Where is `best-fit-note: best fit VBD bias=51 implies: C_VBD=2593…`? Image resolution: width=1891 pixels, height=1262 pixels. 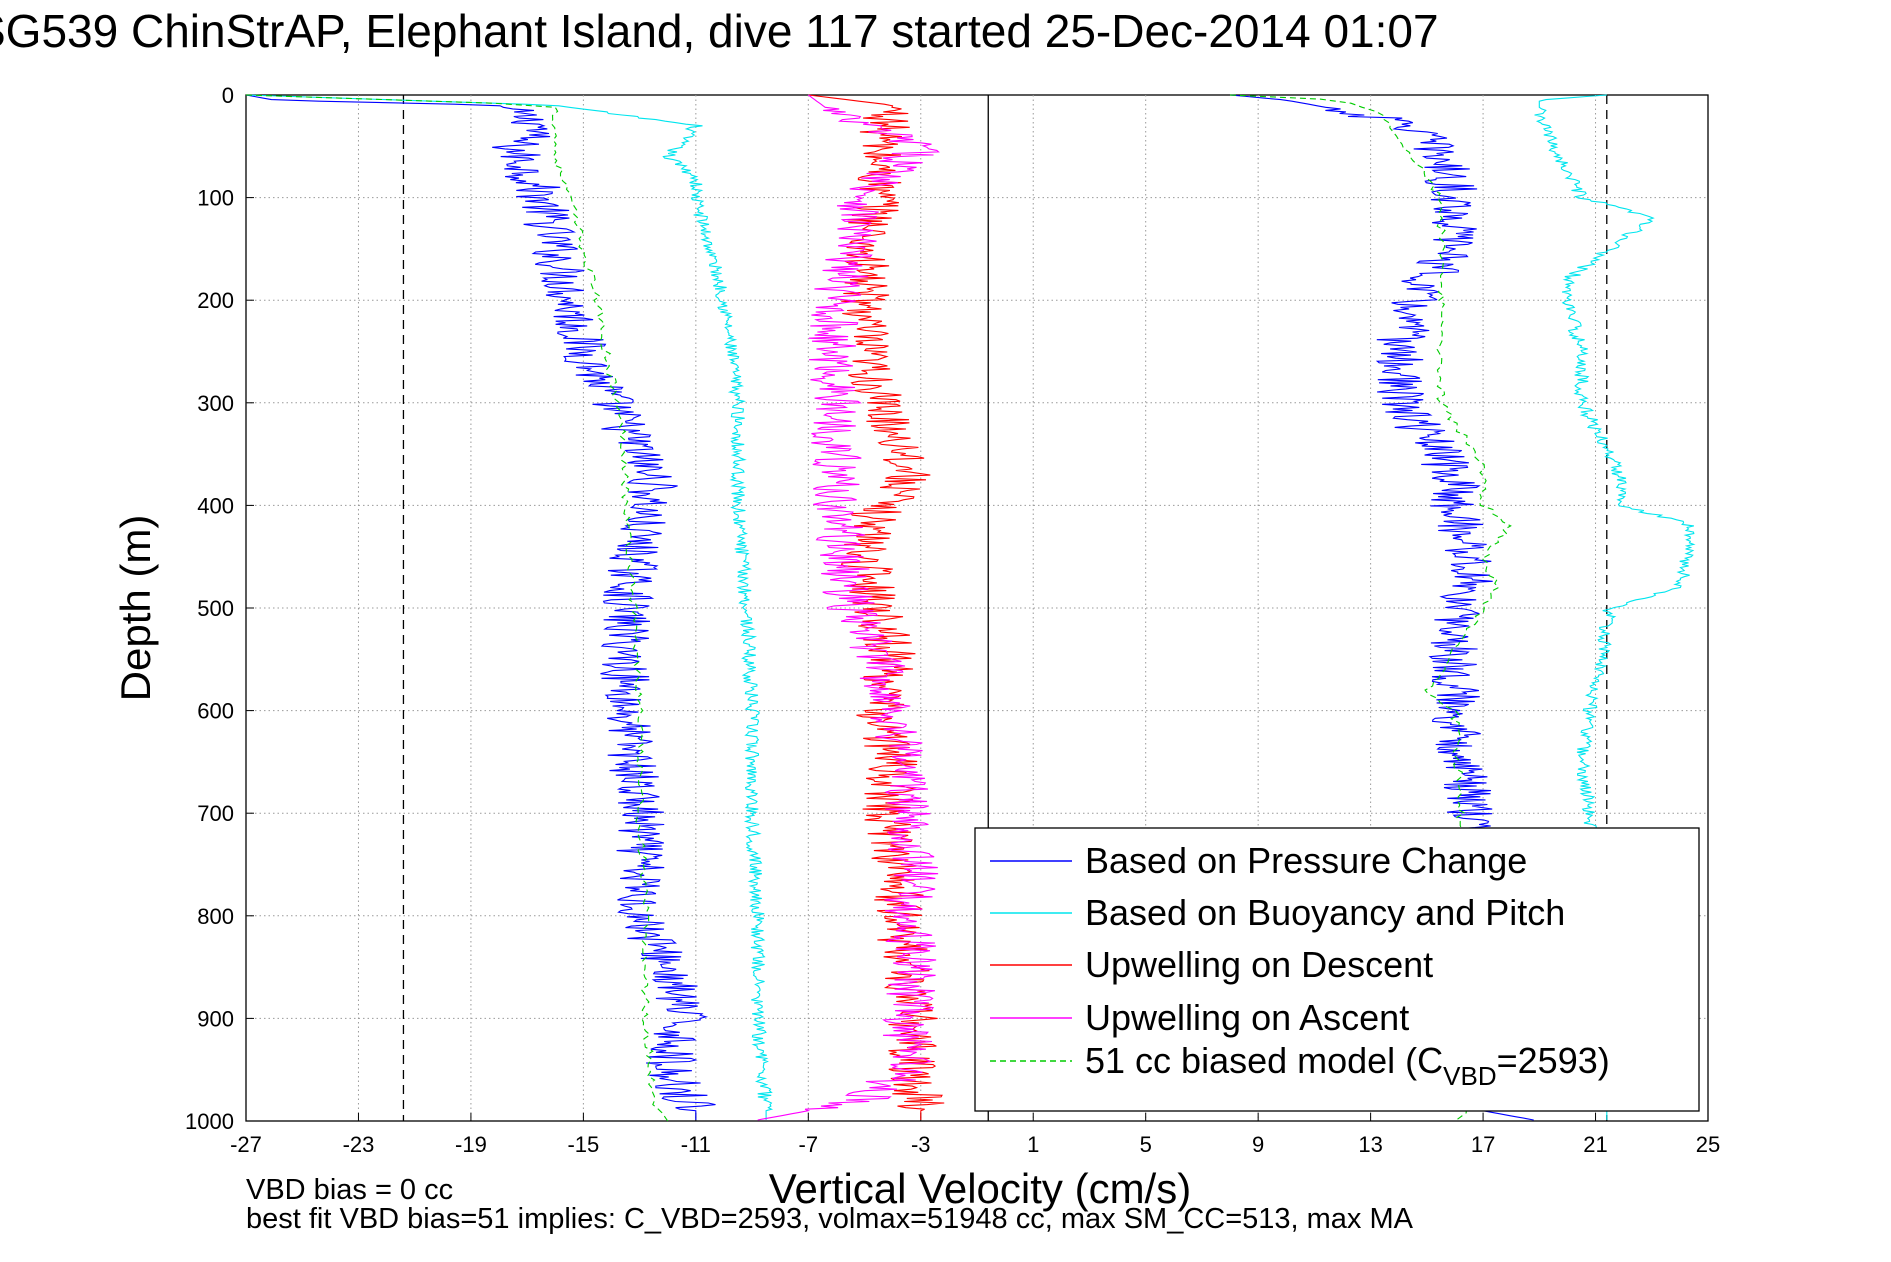 best-fit-note: best fit VBD bias=51 implies: C_VBD=2593… is located at coordinates (829, 1219).